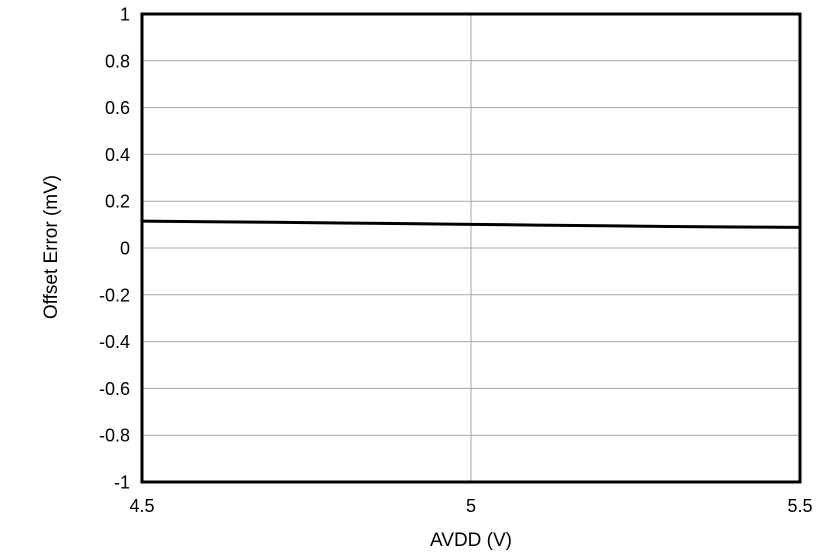 The width and height of the screenshot is (839, 559). What do you see at coordinates (122, 483) in the screenshot?
I see `y-tick-label: -1` at bounding box center [122, 483].